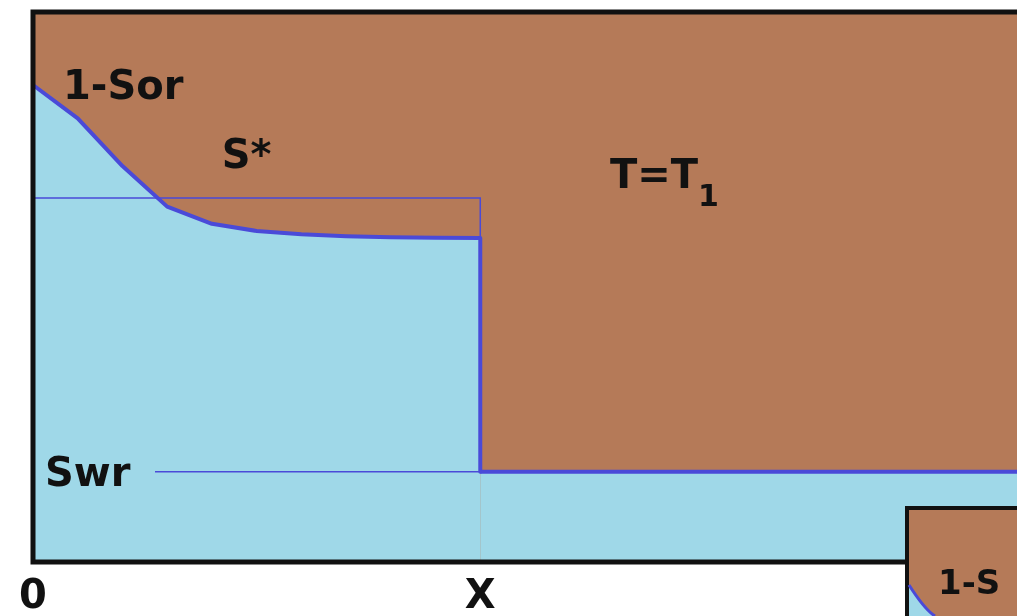  I want to click on ref-line-label: Swr, so click(88, 471).